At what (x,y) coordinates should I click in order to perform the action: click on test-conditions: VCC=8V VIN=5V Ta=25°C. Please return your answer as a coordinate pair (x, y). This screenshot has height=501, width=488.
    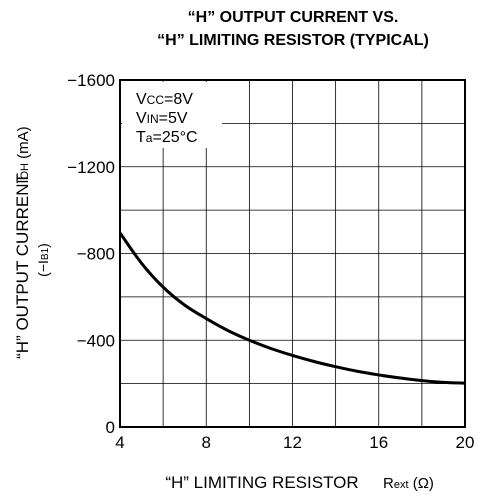
    Looking at the image, I should click on (167, 118).